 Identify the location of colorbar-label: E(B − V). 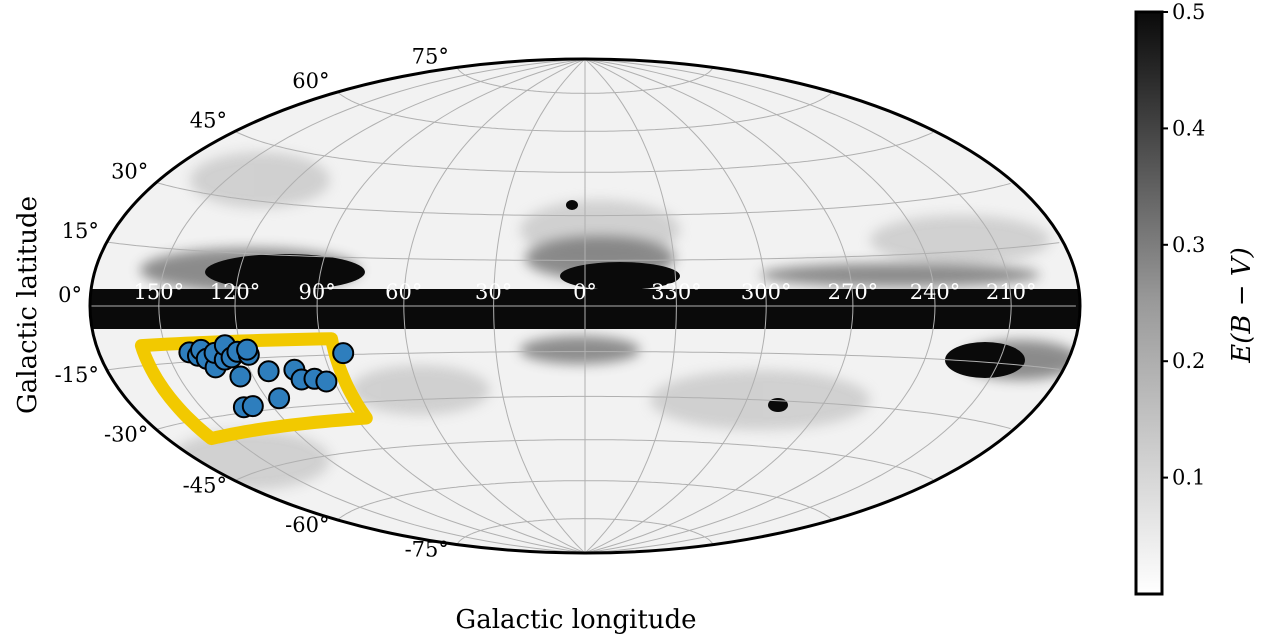
(1242, 305).